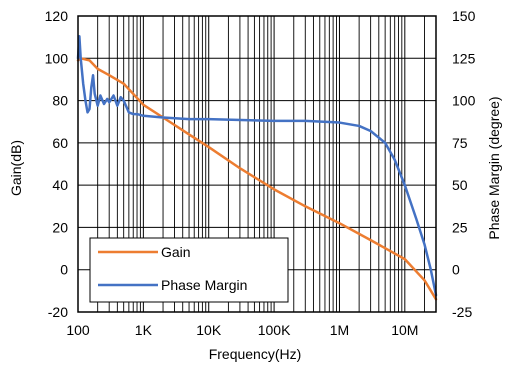 The height and width of the screenshot is (367, 508). I want to click on y-right-tick-label: 150, so click(464, 16).